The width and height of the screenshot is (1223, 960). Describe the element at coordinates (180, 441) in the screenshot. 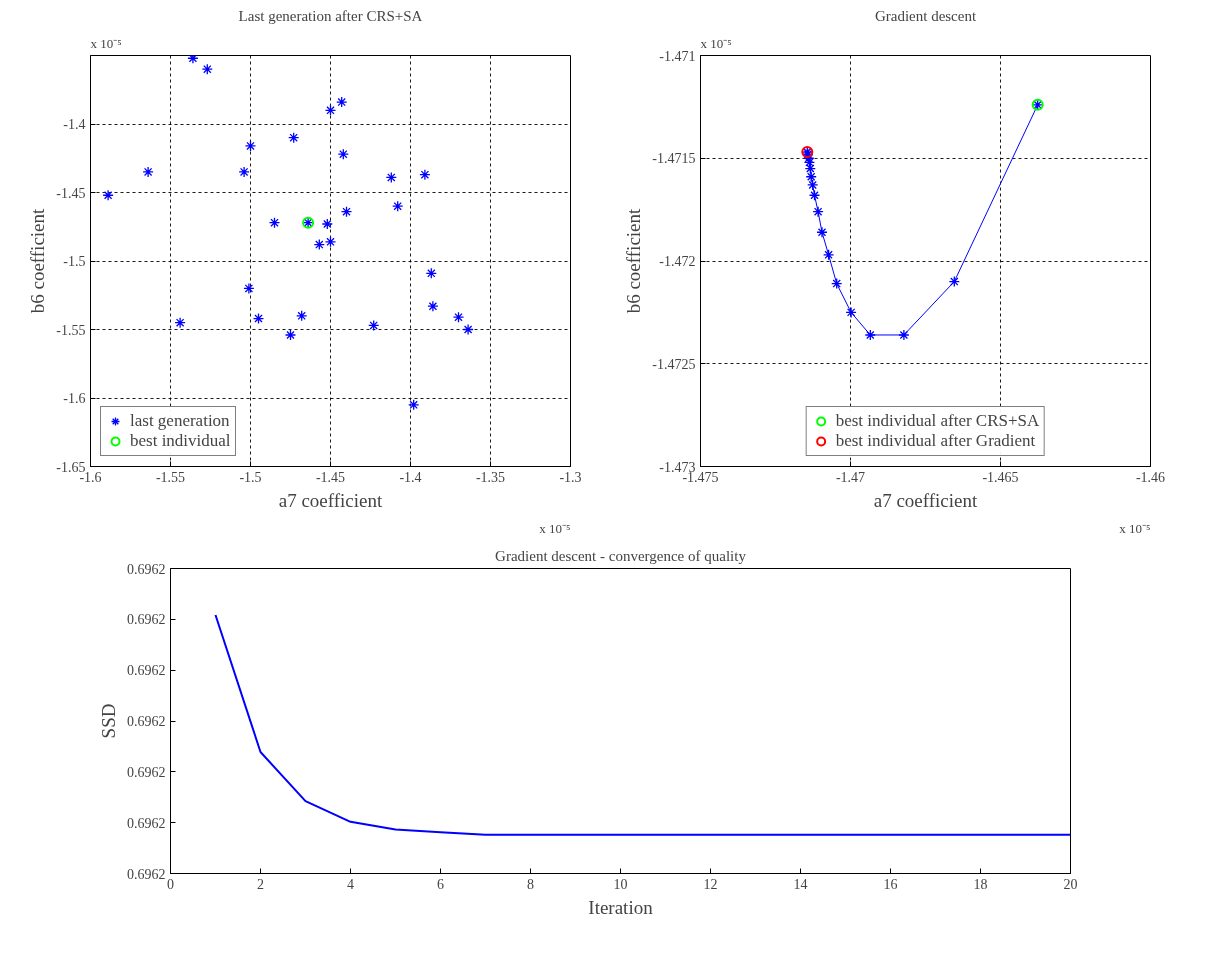

I see `legend-label: best individual` at that location.